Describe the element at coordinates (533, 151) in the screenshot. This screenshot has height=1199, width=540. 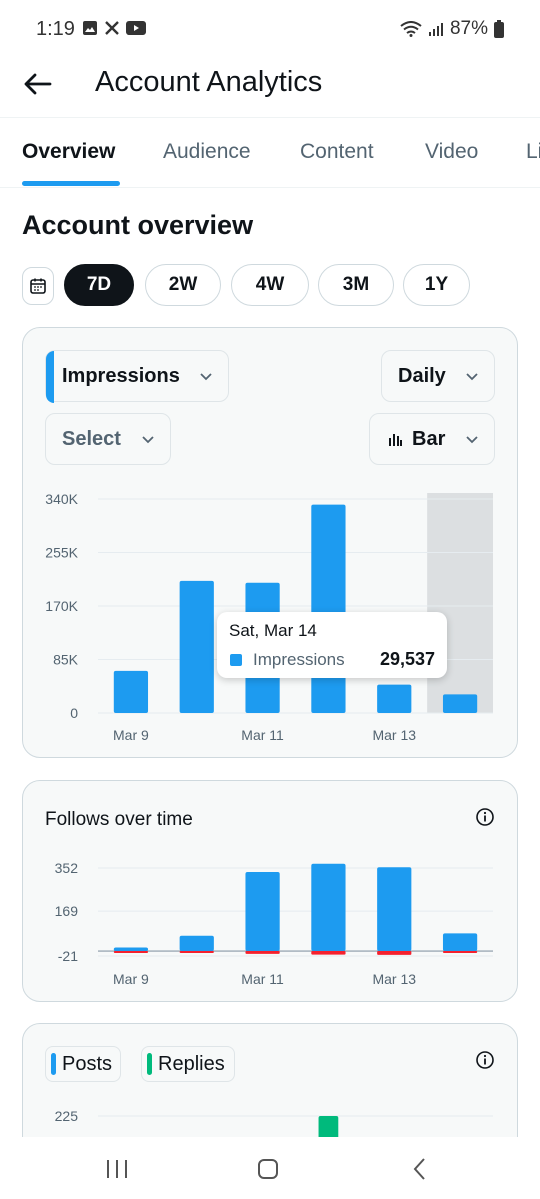
I see `tab-live: Li` at that location.